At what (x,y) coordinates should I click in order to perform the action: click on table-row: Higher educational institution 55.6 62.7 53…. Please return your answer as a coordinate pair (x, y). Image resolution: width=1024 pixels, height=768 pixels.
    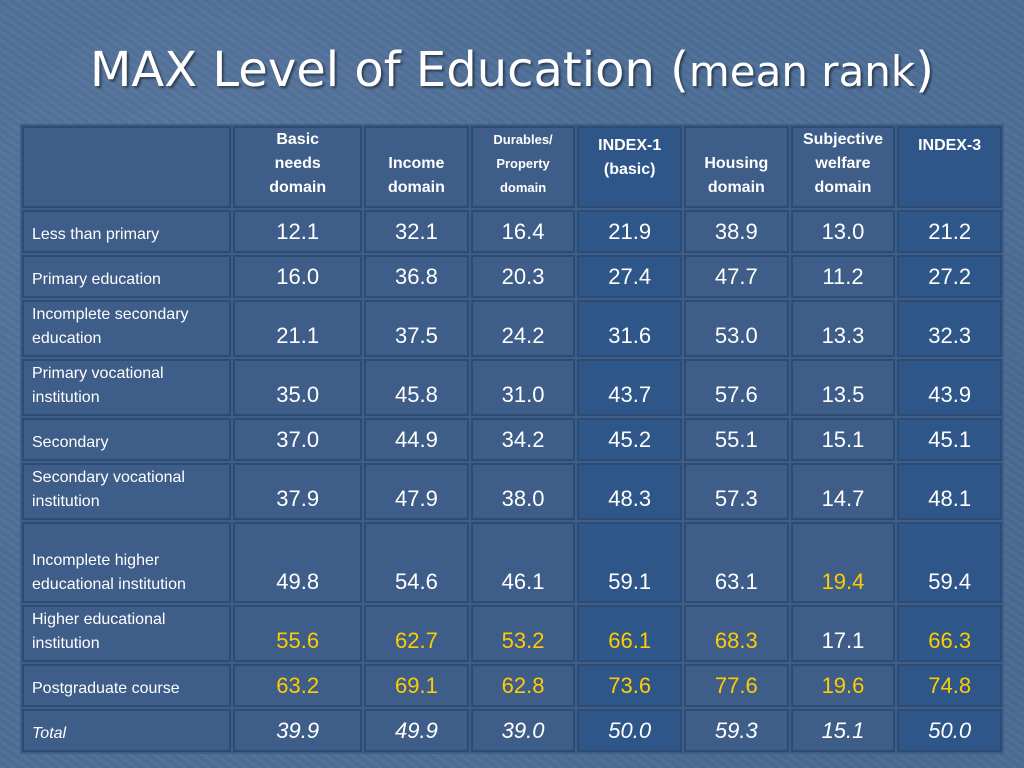
    Looking at the image, I should click on (512, 633).